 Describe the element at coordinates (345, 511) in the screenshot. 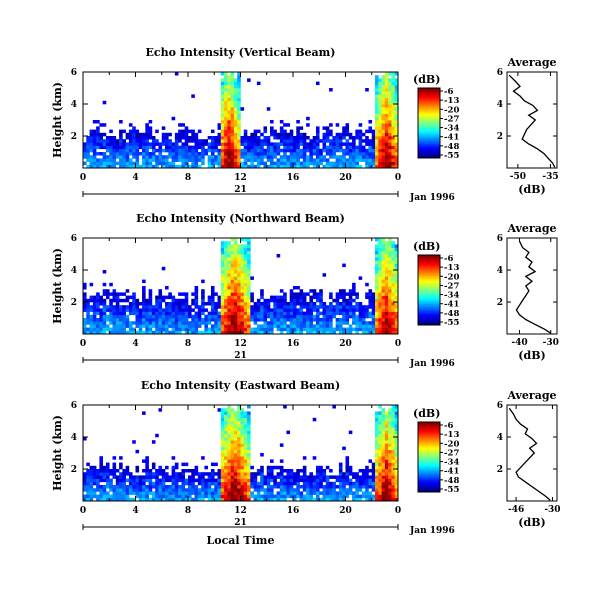

I see `x-tick-label: 20` at that location.